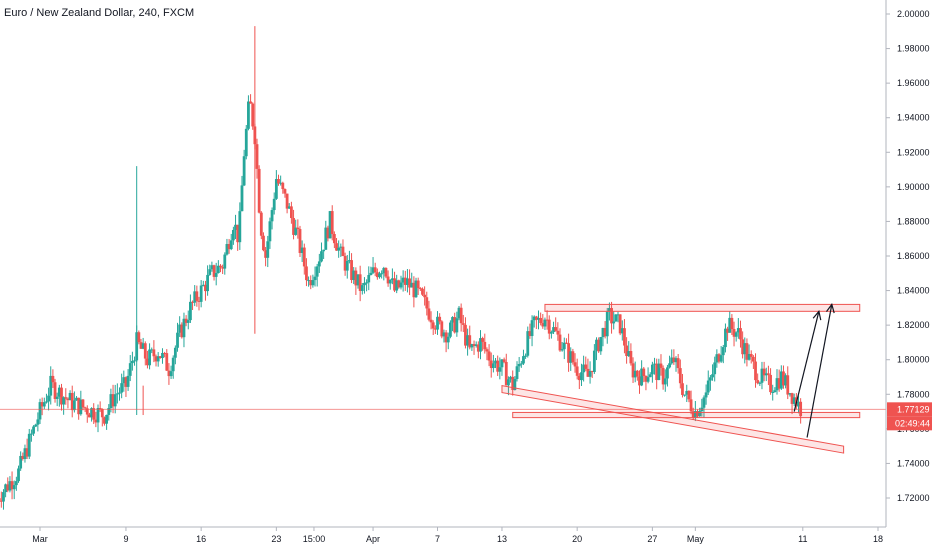 This screenshot has width=932, height=550. Describe the element at coordinates (686, 415) in the screenshot. I see `zone-support` at that location.